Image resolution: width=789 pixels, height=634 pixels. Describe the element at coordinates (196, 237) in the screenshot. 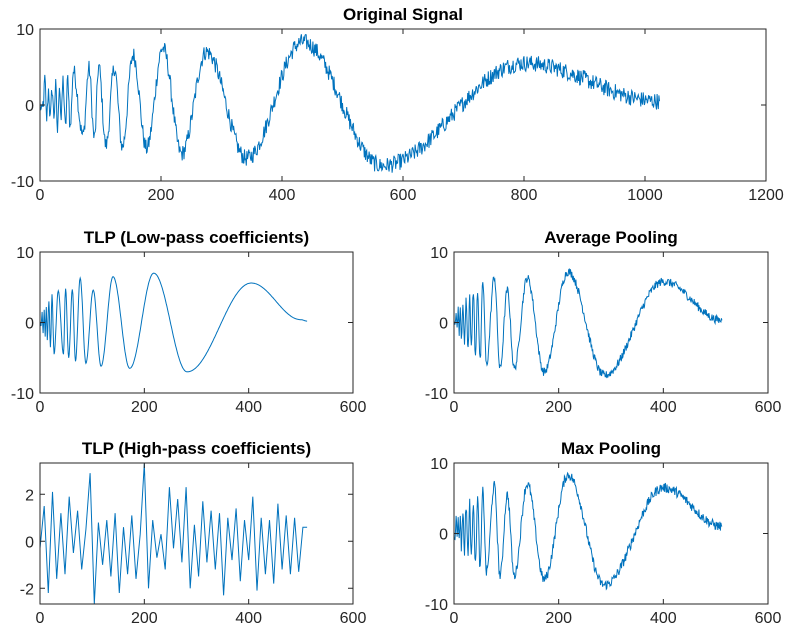

I see `chart-title: TLP (Low-pass coefficients)` at that location.